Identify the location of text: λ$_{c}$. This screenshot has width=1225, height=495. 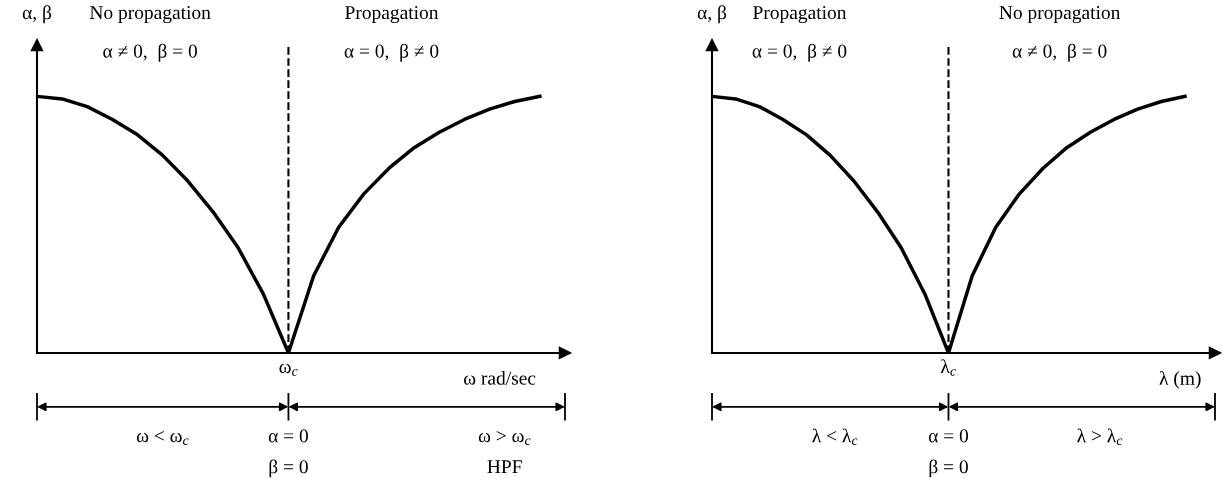
(948, 367).